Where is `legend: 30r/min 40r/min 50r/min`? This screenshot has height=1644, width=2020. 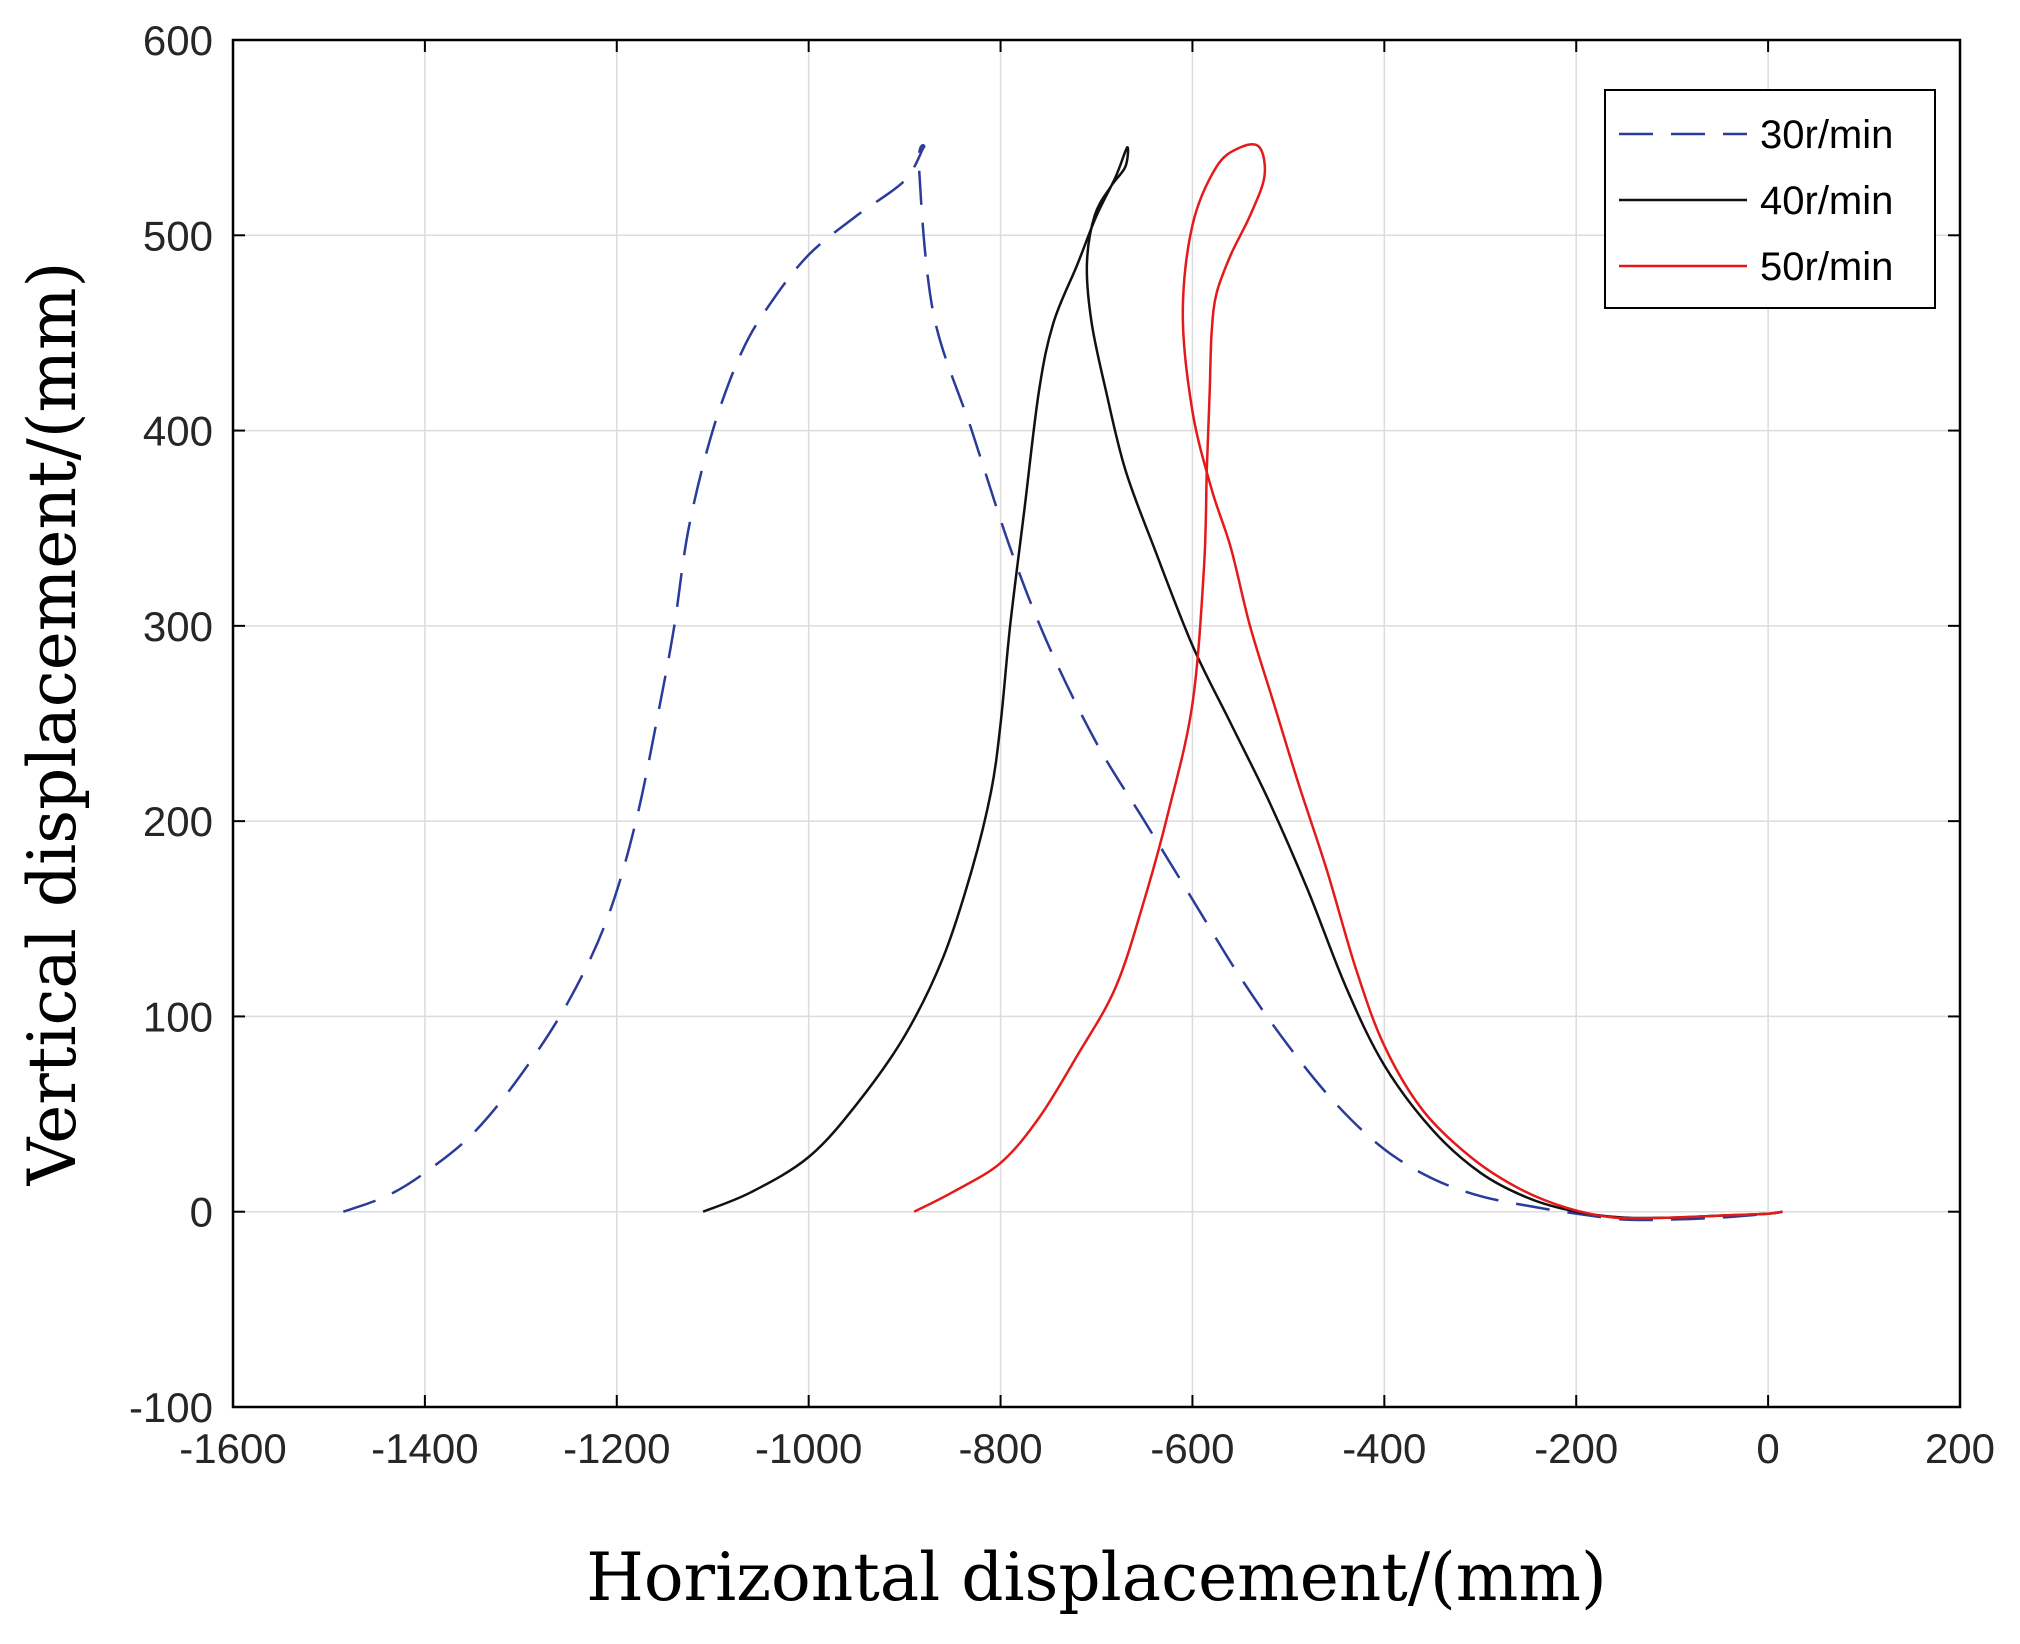
legend: 30r/min 40r/min 50r/min is located at coordinates (1770, 199).